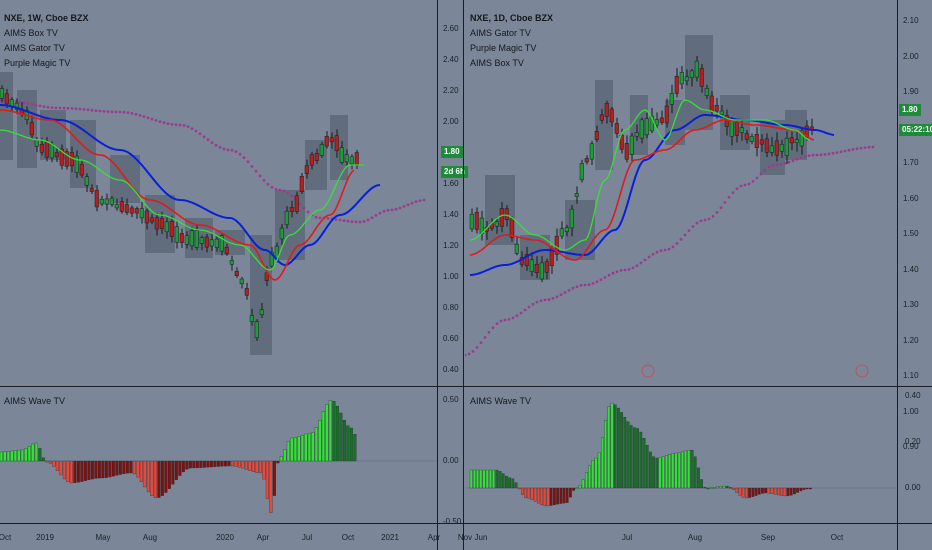 The height and width of the screenshot is (550, 932). What do you see at coordinates (34, 48) in the screenshot?
I see `left-indicator-gator: AIMS Gator TV` at bounding box center [34, 48].